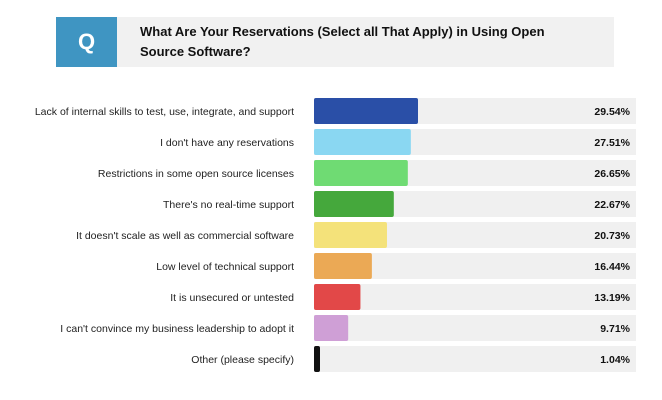 This screenshot has height=400, width=662. Describe the element at coordinates (615, 329) in the screenshot. I see `value-label: 9.71%` at that location.